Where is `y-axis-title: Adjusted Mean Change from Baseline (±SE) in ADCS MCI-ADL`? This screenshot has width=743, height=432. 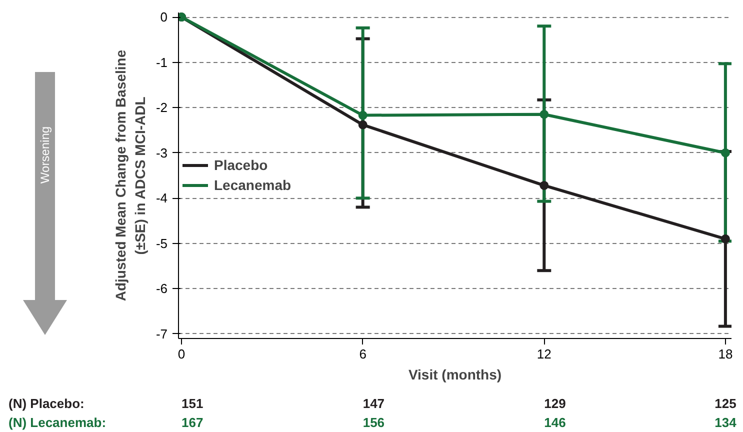 y-axis-title: Adjusted Mean Change from Baseline (±SE) in ADCS MCI-ADL is located at coordinates (130, 176).